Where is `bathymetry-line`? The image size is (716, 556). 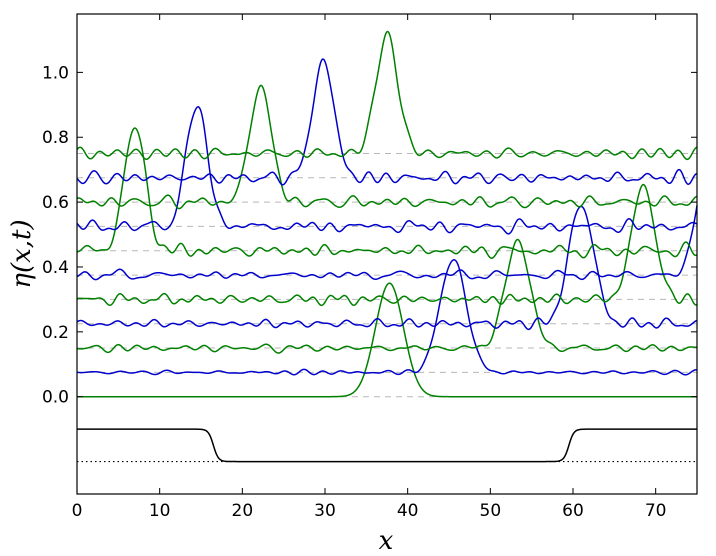
bathymetry-line is located at coordinates (387, 445).